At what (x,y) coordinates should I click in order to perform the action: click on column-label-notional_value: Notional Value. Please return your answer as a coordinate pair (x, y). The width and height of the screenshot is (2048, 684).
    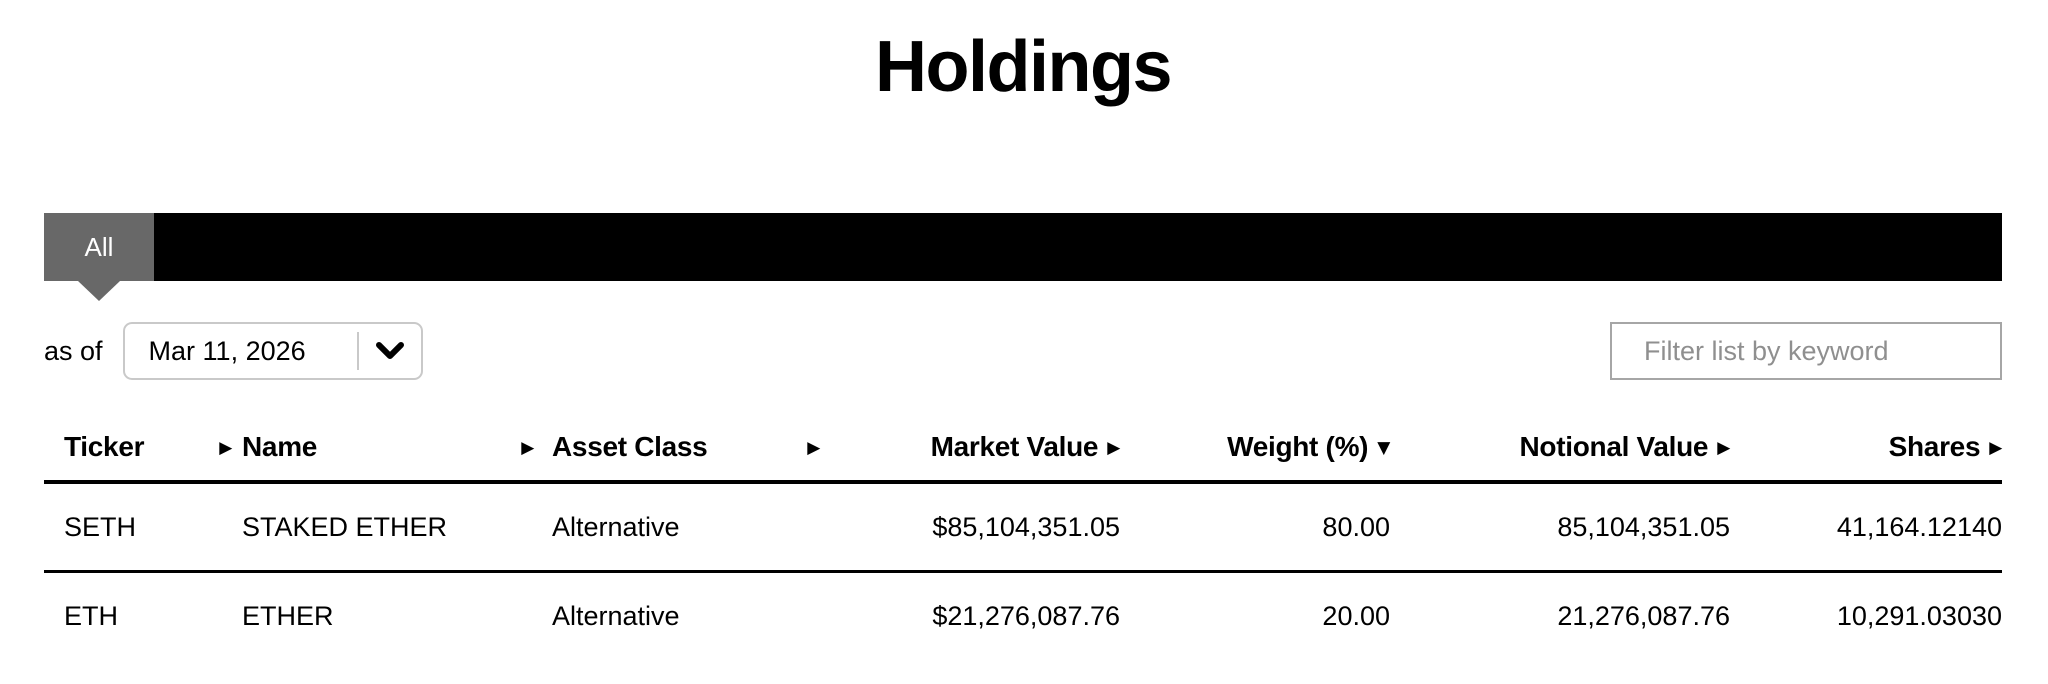
    Looking at the image, I should click on (1614, 446).